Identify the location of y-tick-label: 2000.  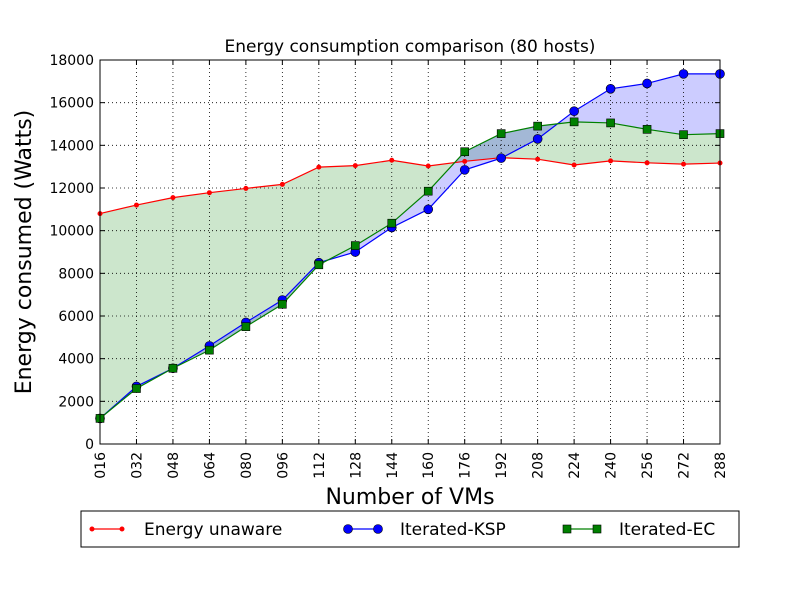
(76, 402).